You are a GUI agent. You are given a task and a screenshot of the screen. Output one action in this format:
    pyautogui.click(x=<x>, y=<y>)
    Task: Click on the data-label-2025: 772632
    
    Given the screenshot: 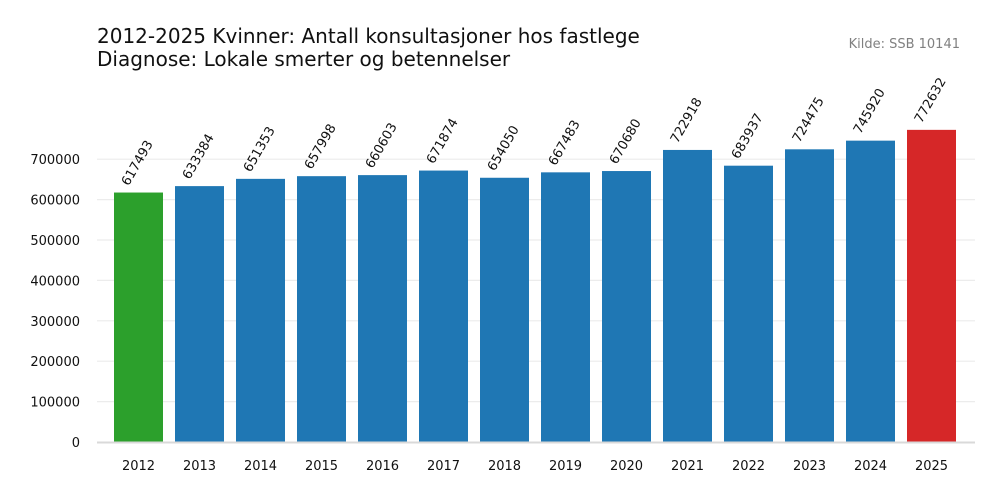 What is the action you would take?
    pyautogui.click(x=931, y=100)
    